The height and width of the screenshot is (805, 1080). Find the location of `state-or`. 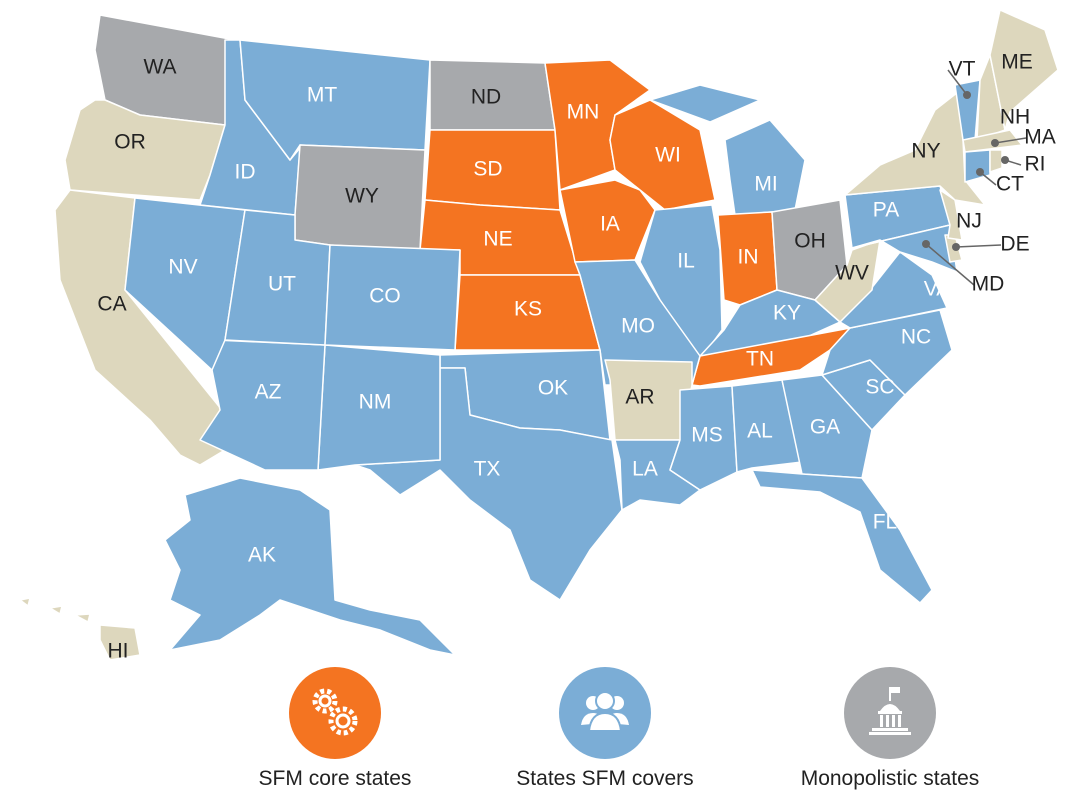

state-or is located at coordinates (145, 150).